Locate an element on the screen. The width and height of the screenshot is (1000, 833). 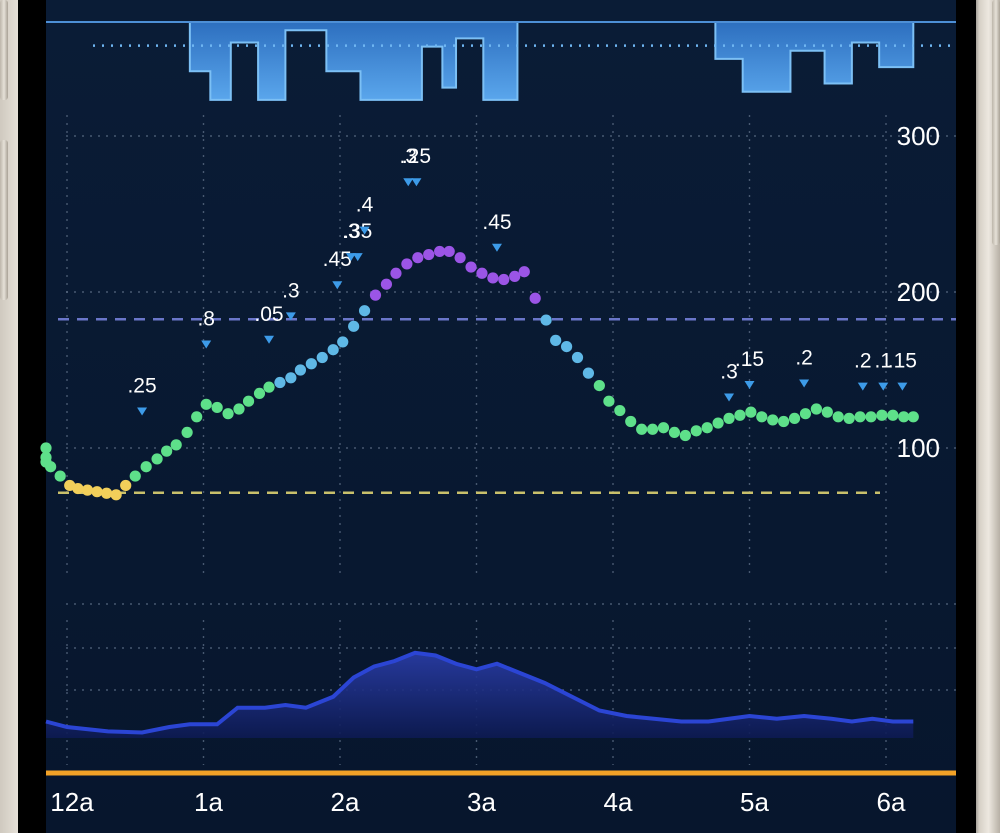
bolus-label-8: .3 is located at coordinates (408, 156).